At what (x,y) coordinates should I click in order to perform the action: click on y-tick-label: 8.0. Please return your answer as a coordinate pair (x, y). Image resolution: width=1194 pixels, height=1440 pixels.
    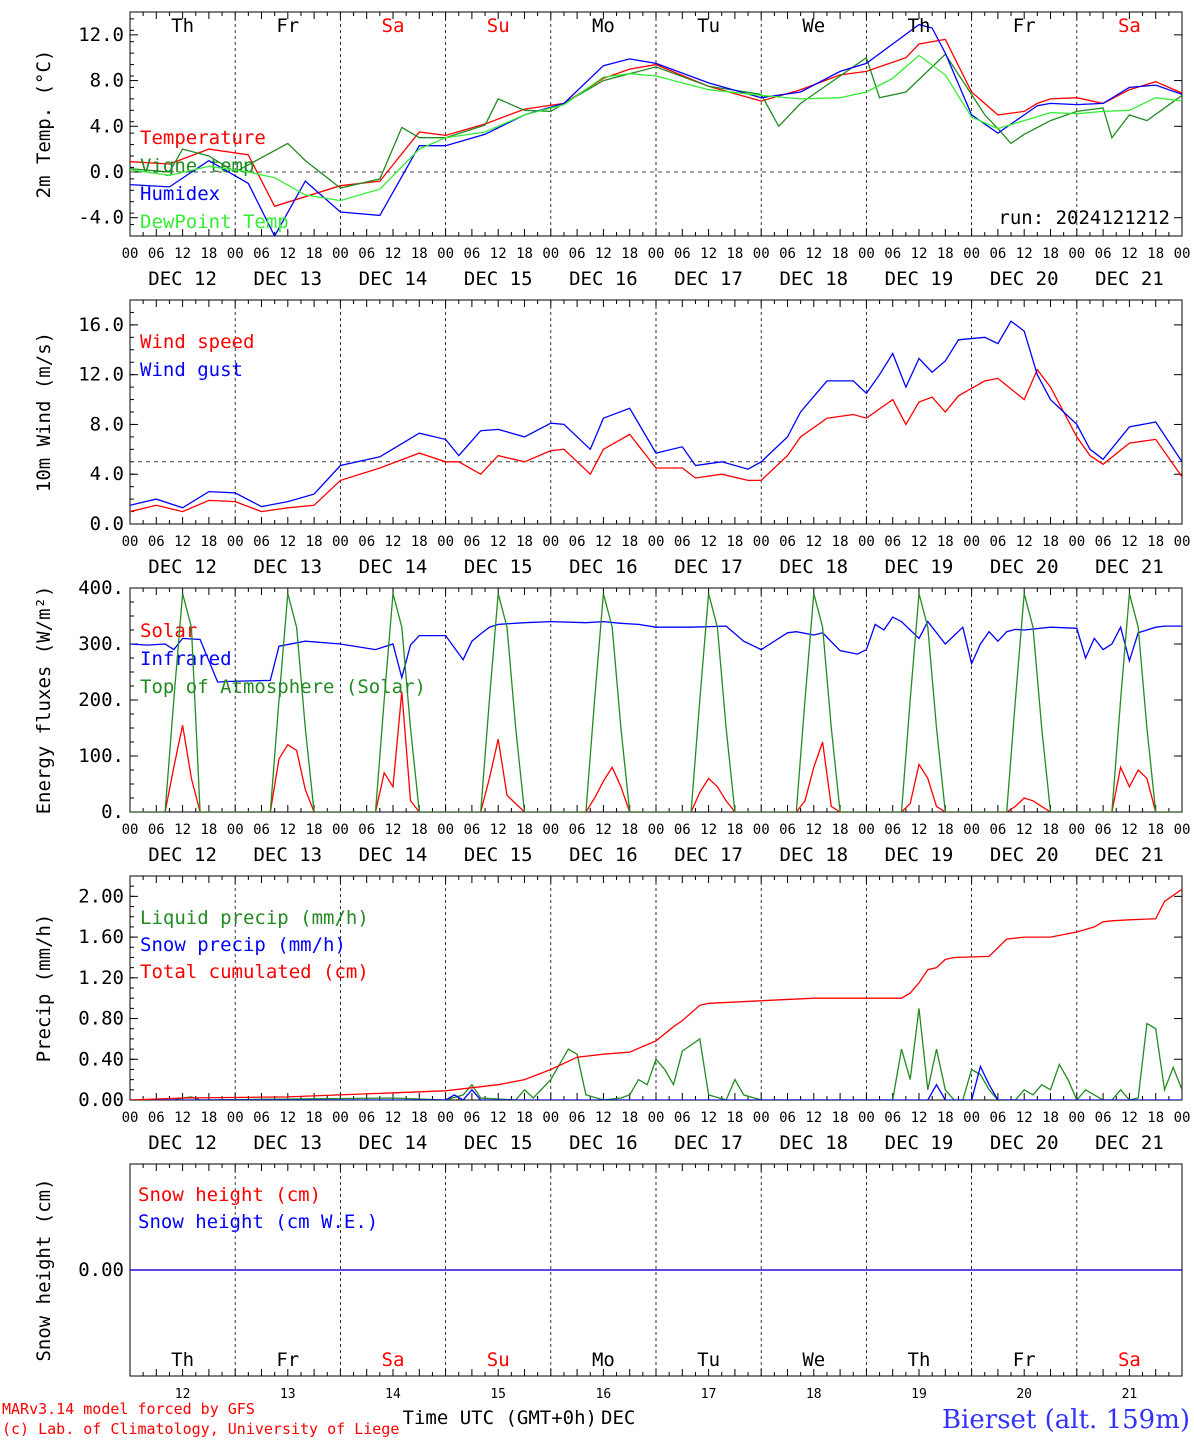
    Looking at the image, I should click on (107, 81).